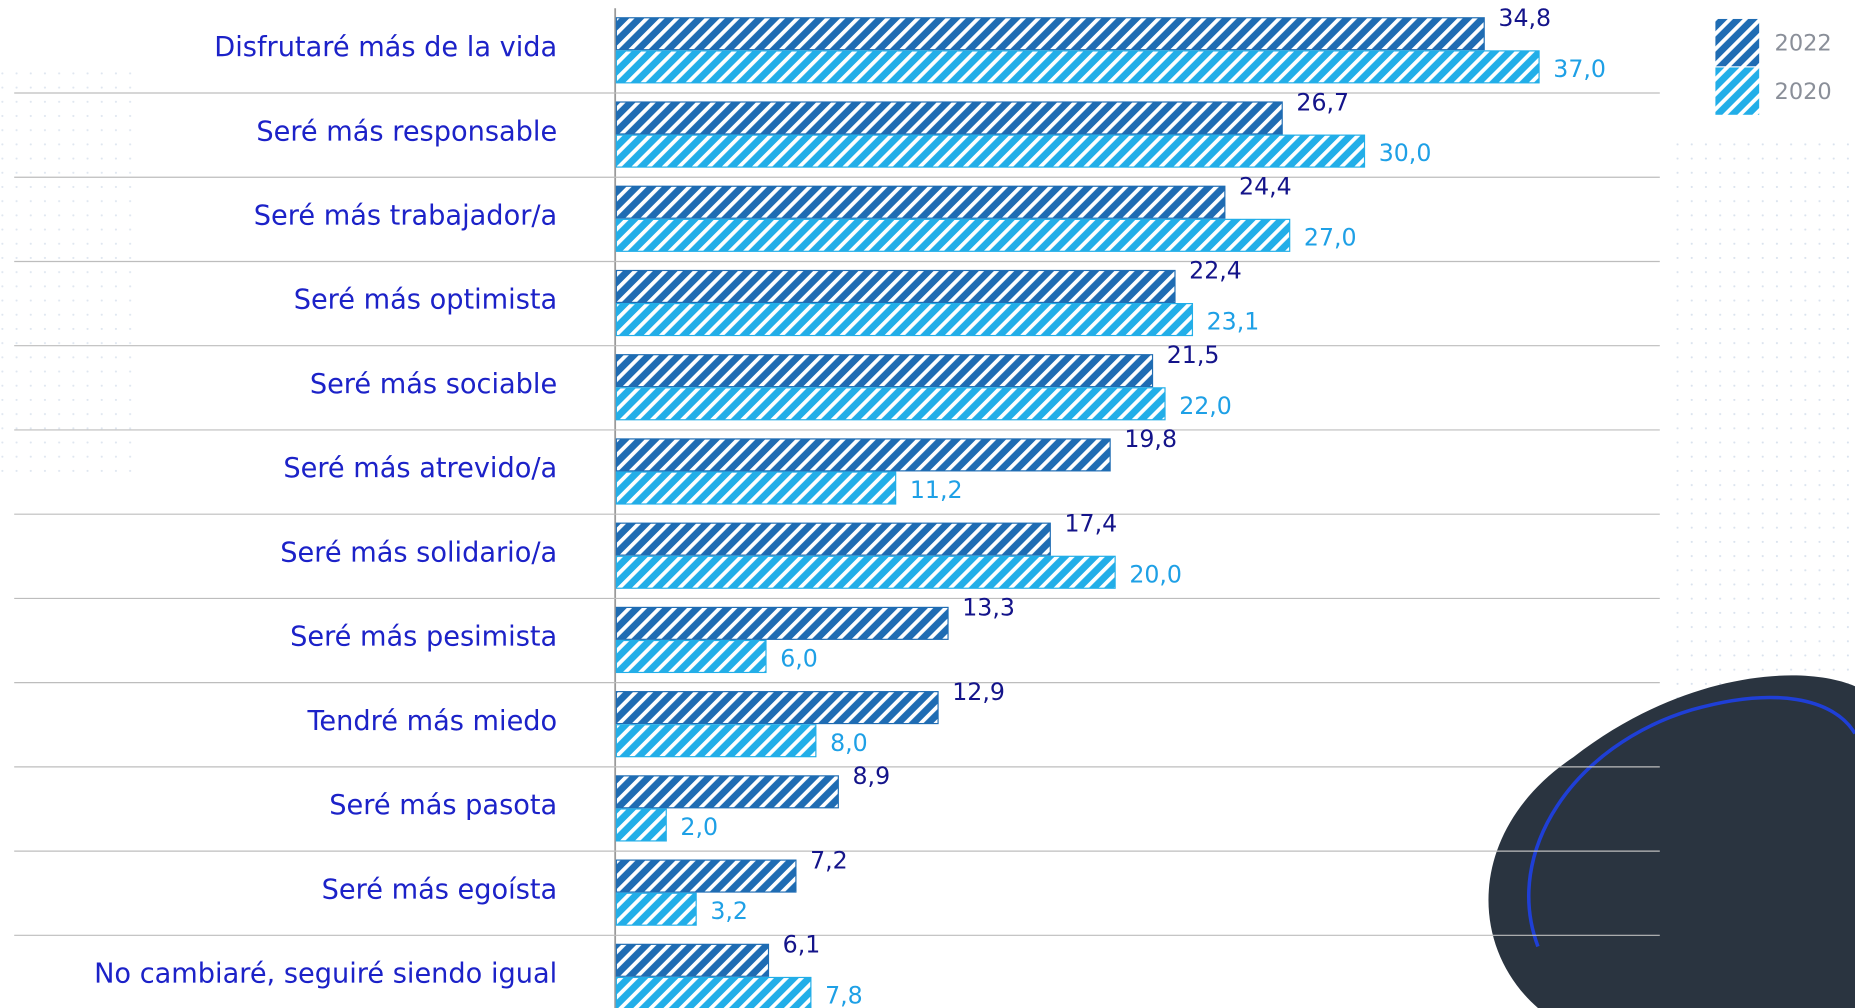 The image size is (1855, 1008). I want to click on category-label: Seré más trabajador/a, so click(405, 215).